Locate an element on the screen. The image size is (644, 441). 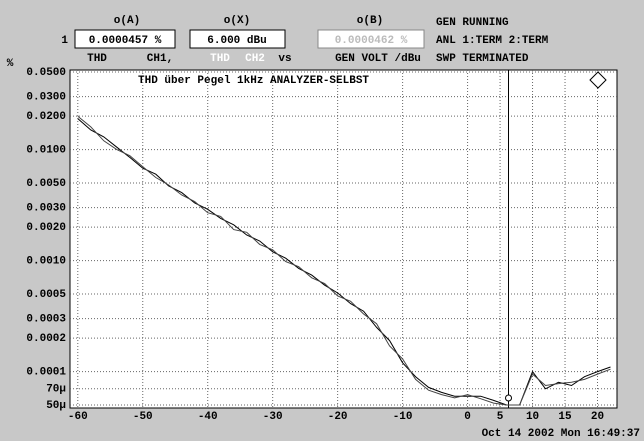
trace-label: vs is located at coordinates (284, 59).